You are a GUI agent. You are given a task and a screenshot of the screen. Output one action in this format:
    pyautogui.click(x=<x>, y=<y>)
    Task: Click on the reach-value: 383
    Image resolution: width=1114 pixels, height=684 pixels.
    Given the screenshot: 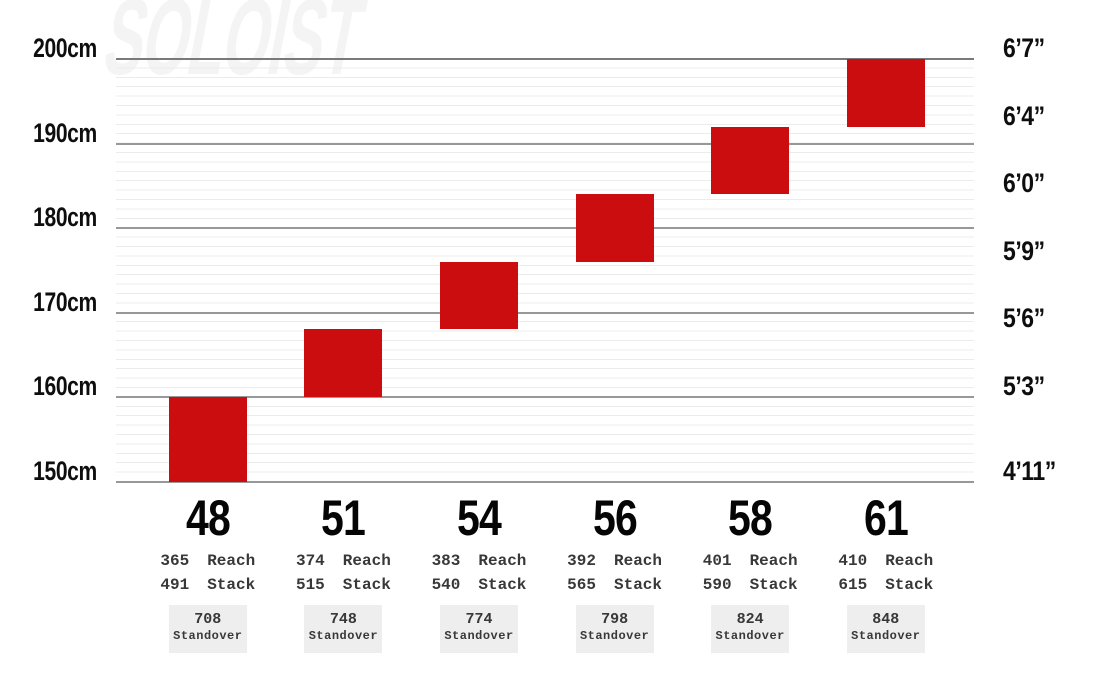 What is the action you would take?
    pyautogui.click(x=446, y=561)
    